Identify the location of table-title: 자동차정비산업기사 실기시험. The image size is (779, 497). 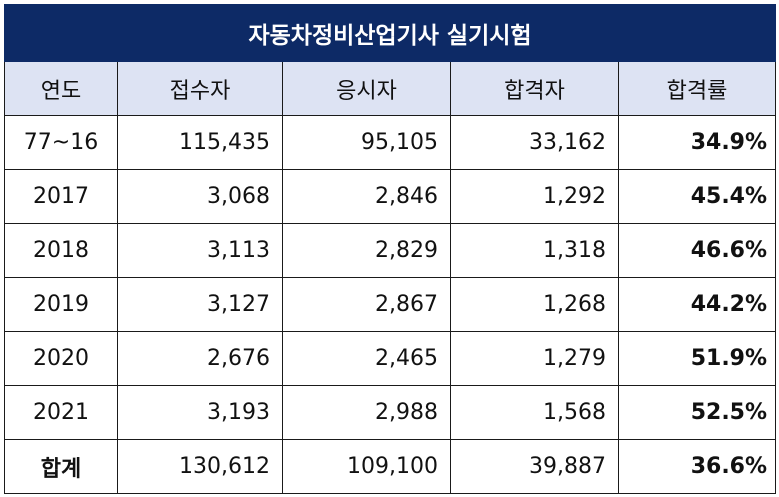
(390, 33).